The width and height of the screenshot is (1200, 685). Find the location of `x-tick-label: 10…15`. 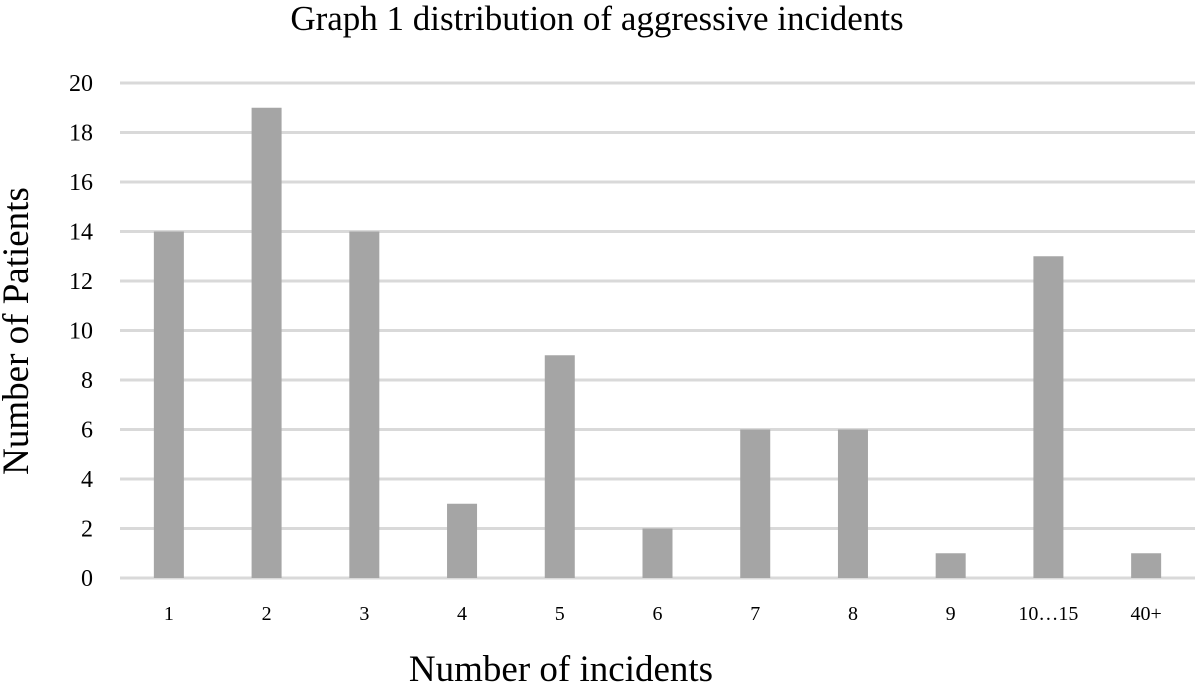

x-tick-label: 10…15 is located at coordinates (1048, 614).